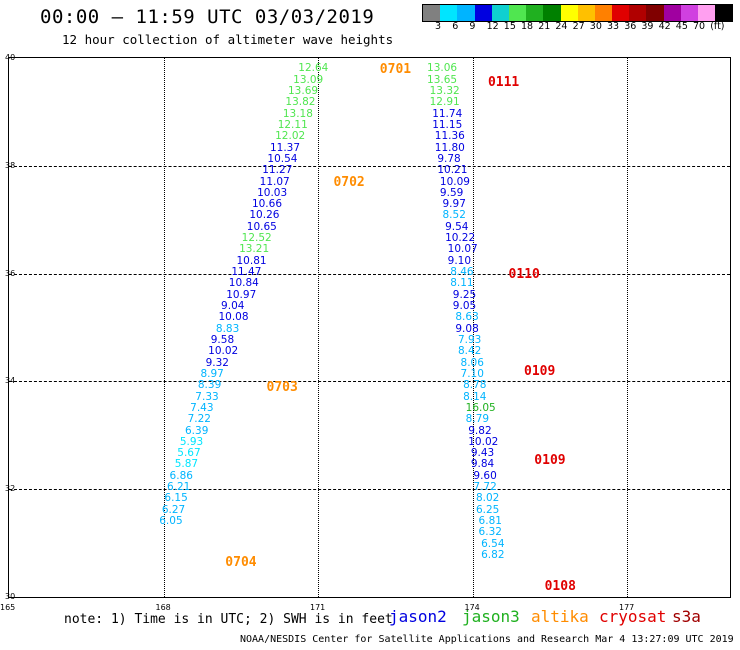 The height and width of the screenshot is (650, 740). What do you see at coordinates (469, 339) in the screenshot?
I see `wave-height-value: 7.93` at bounding box center [469, 339].